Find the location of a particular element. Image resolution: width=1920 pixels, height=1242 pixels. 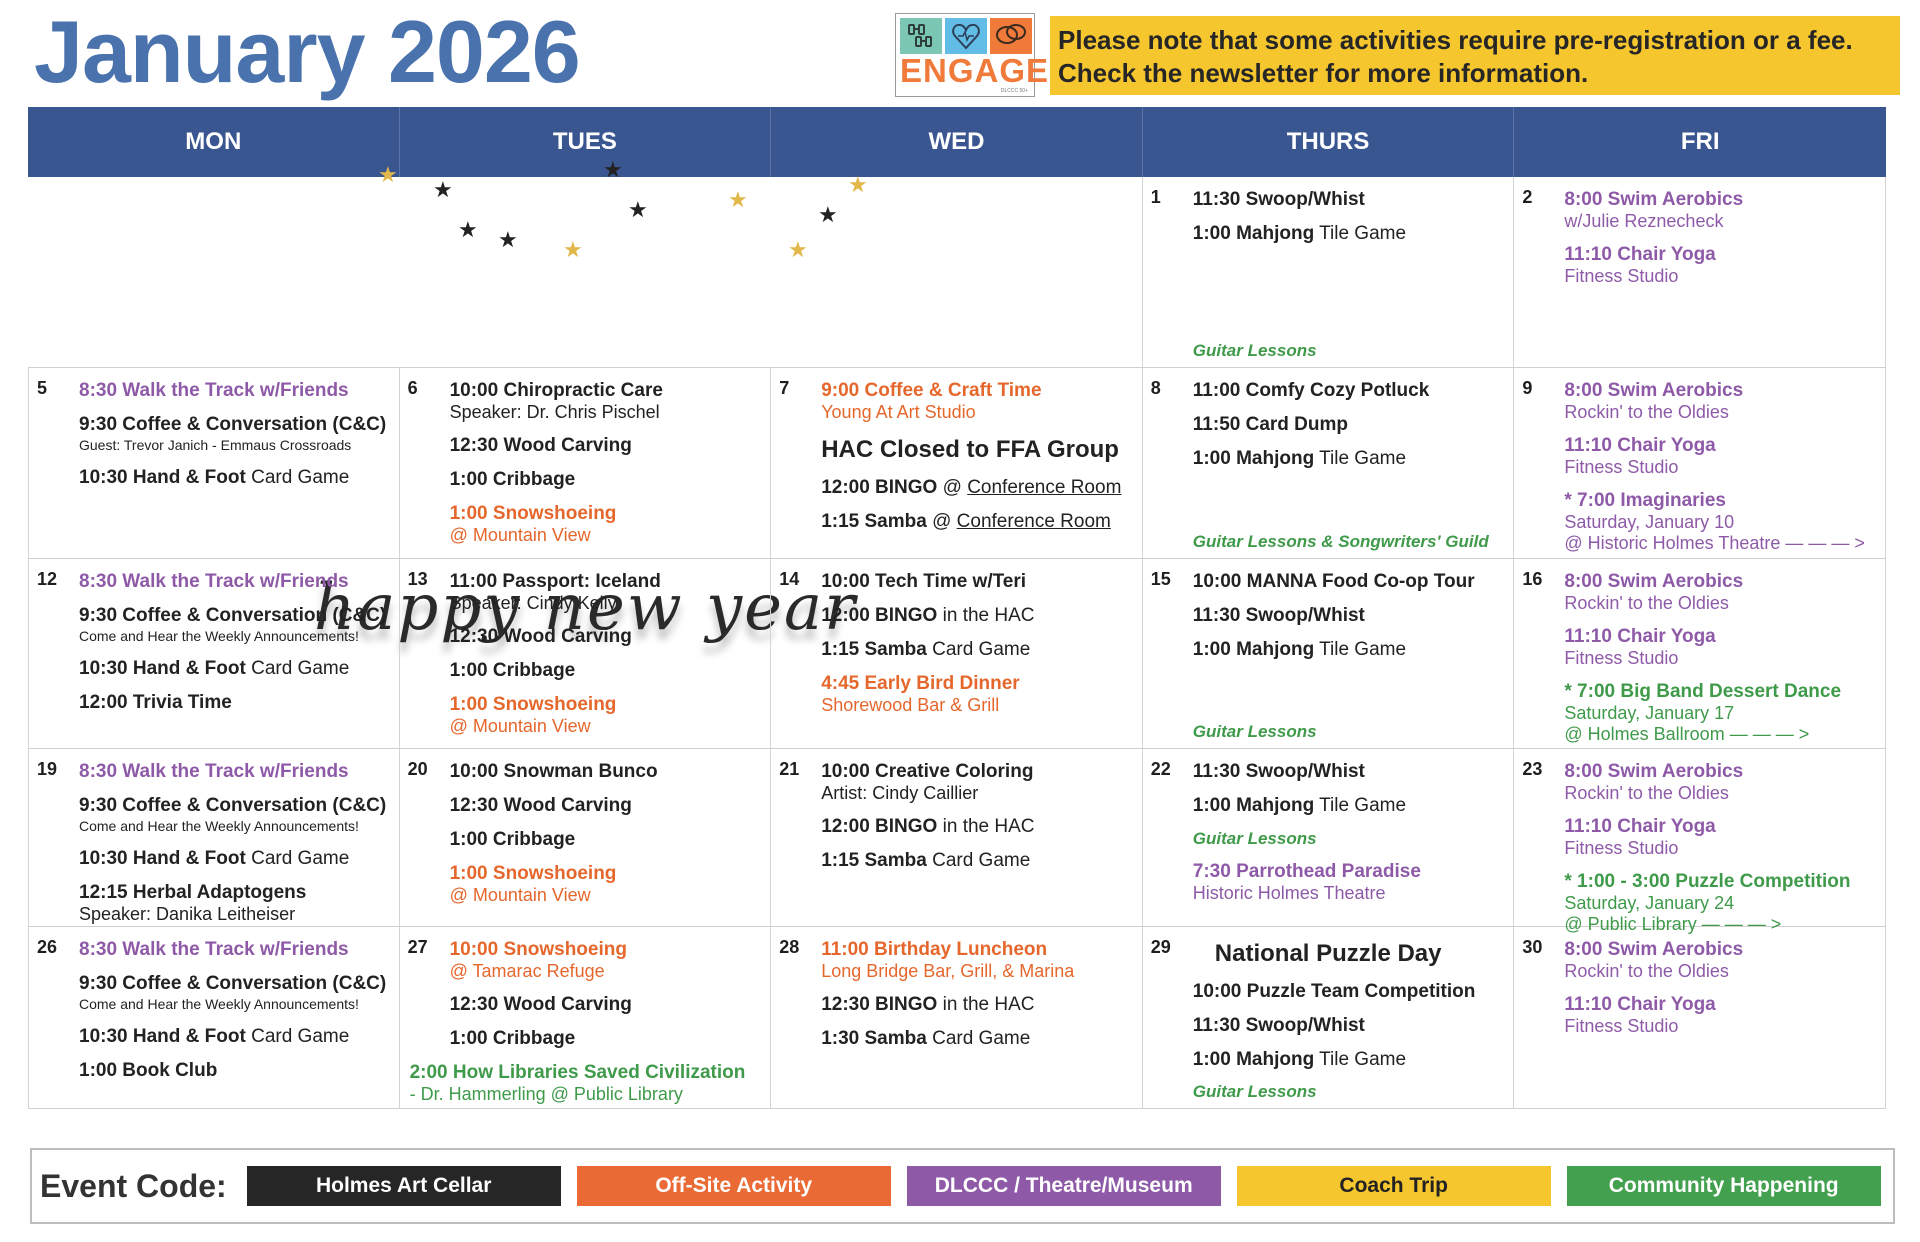

event: 11:00 Comfy Cozy Potluck is located at coordinates (1348, 391).